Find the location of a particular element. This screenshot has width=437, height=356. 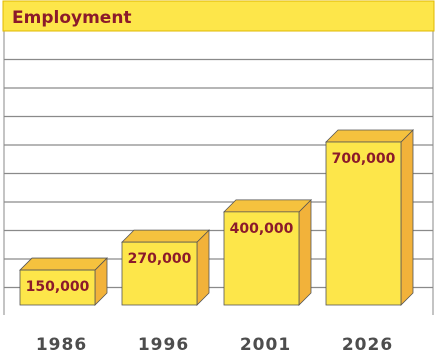

bar-2026: 700,000 is located at coordinates (369, 217).